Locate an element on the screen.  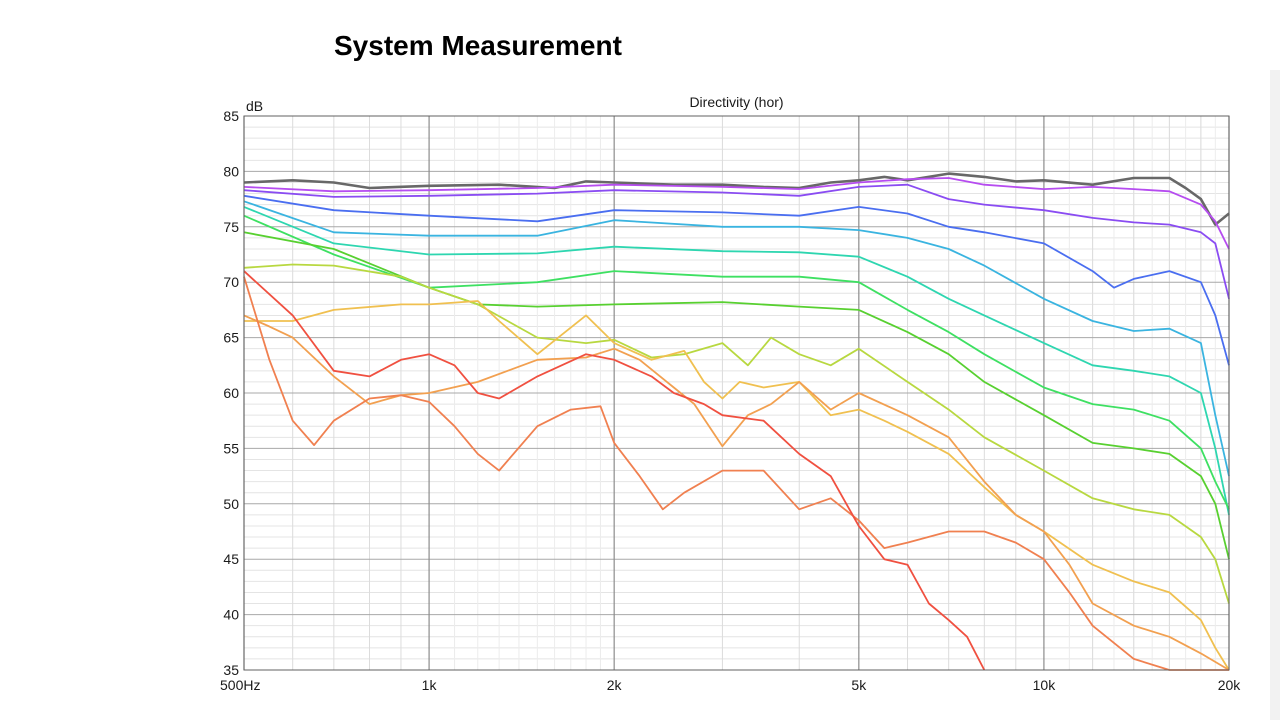
y-tick-label: 55 is located at coordinates (231, 448).